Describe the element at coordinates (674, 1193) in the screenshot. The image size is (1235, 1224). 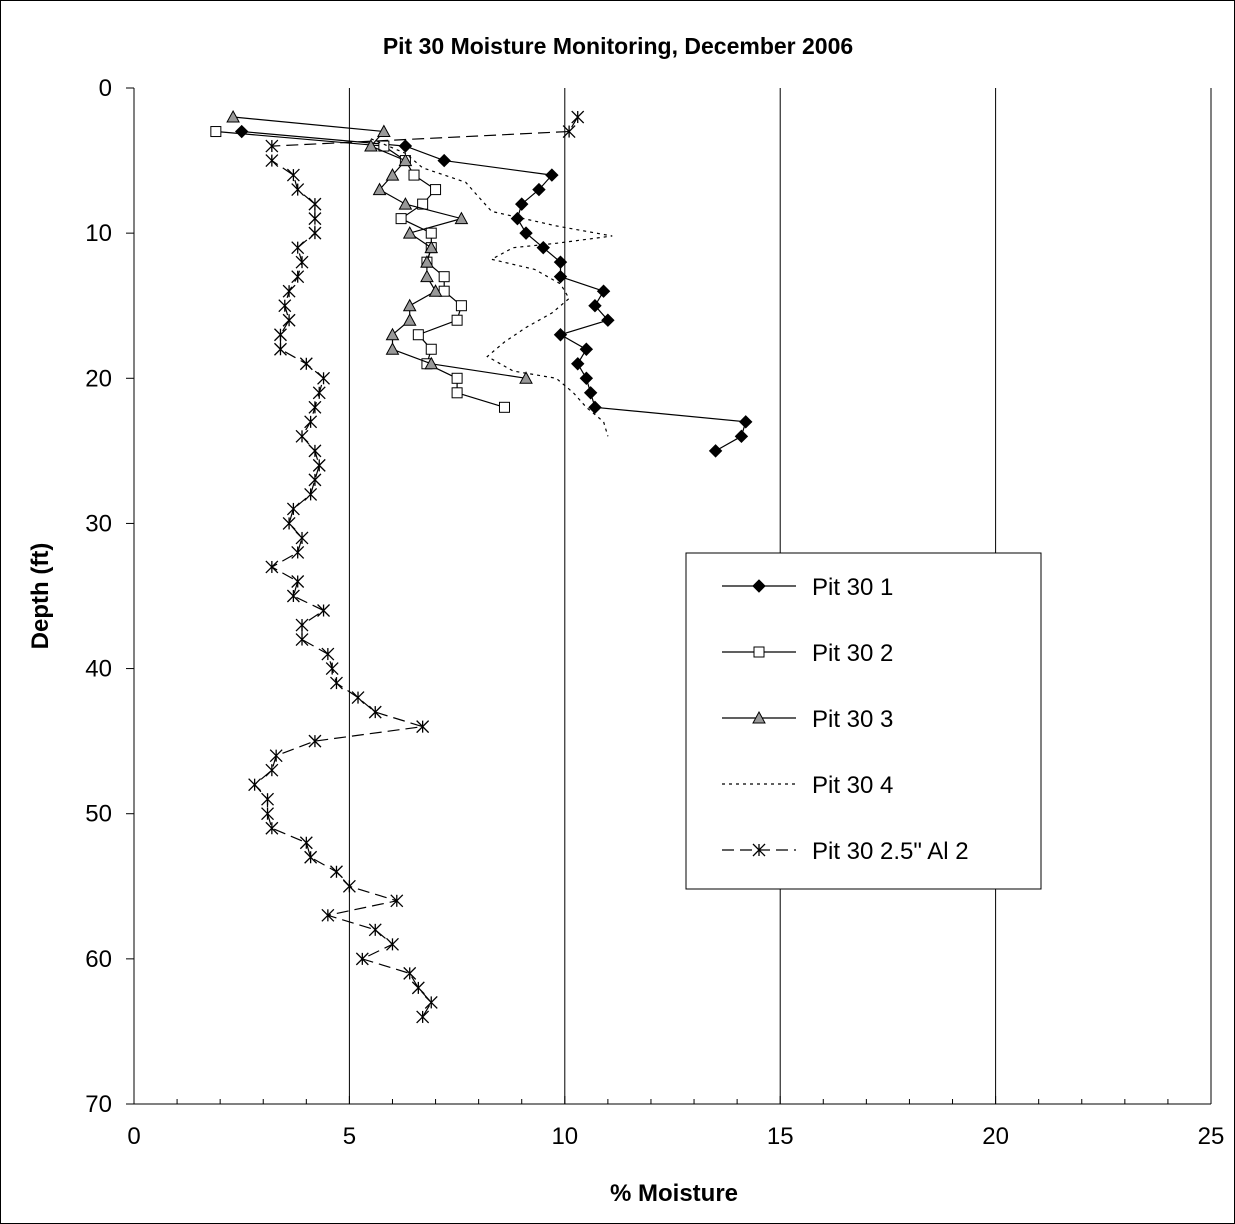
I see `x-axis-label: % Moisture` at that location.